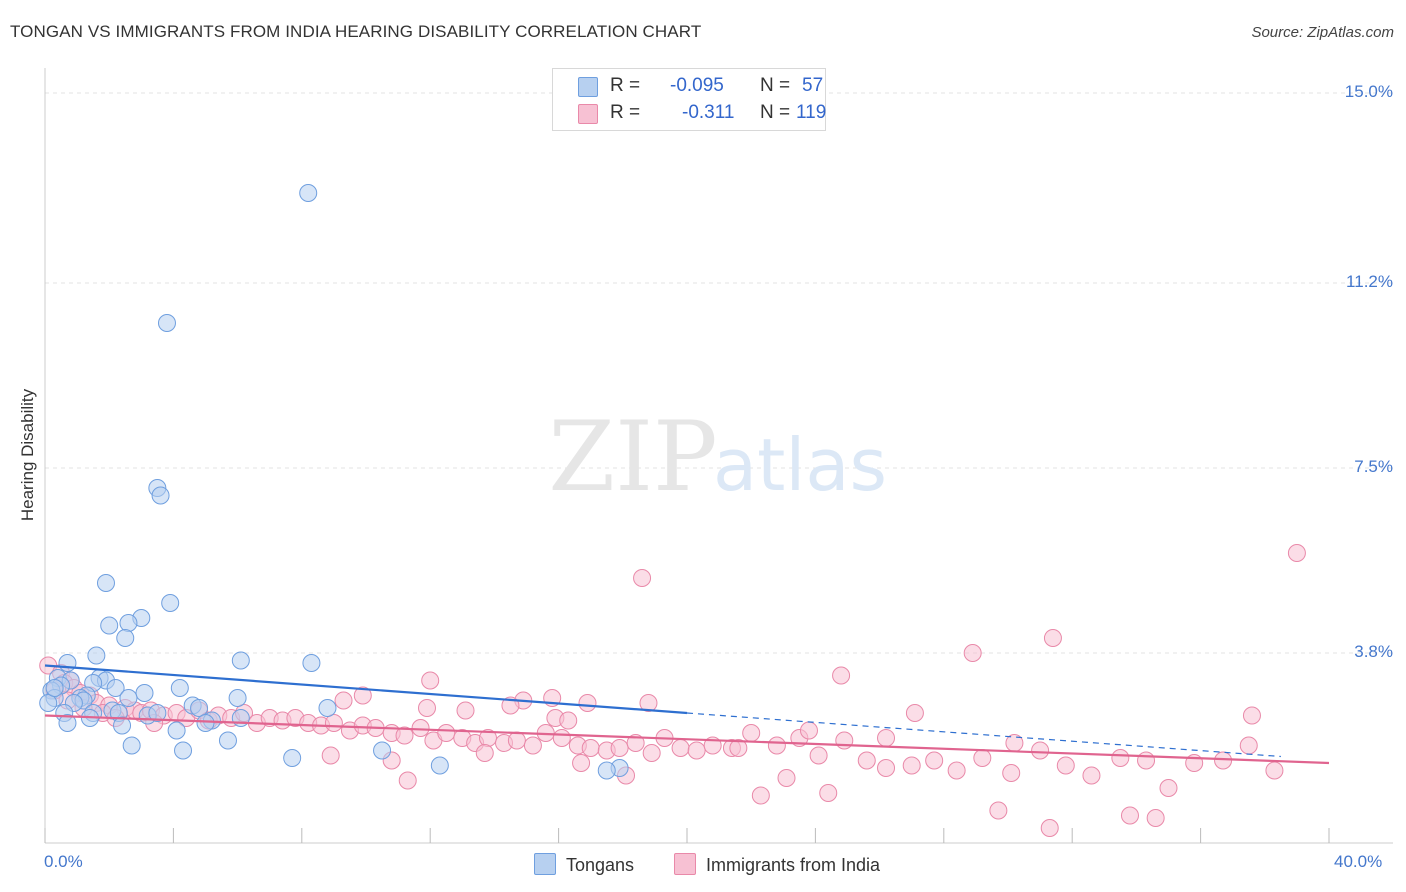 This screenshot has width=1406, height=892. I want to click on y-tick-label-3: 15.0%, so click(1368, 91).